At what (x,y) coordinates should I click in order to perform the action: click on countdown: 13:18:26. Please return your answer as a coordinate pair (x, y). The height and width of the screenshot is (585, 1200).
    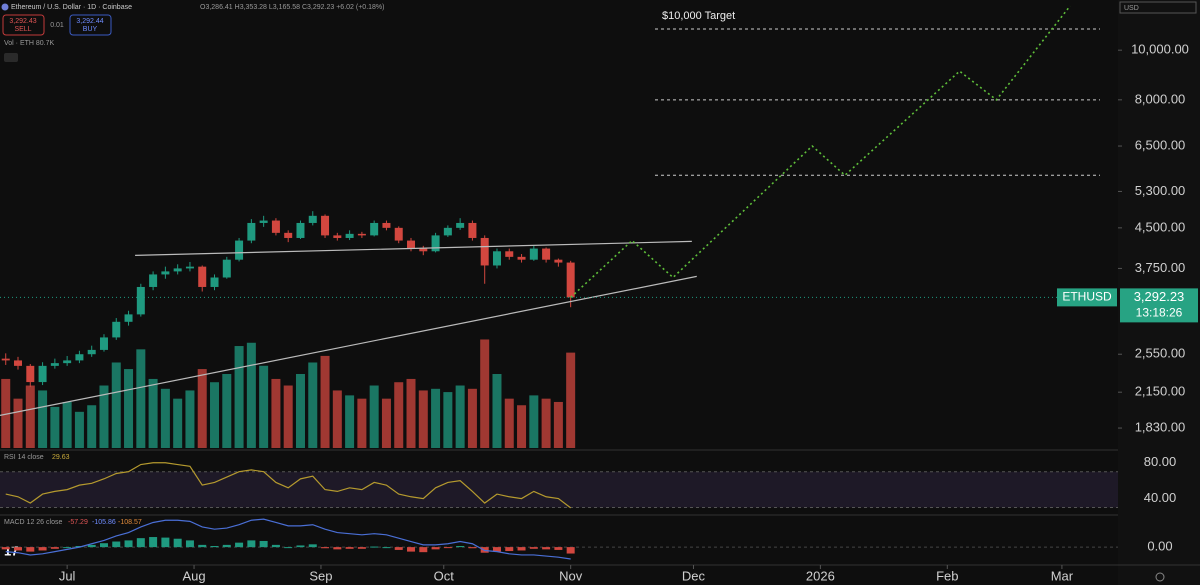
    Looking at the image, I should click on (1159, 313).